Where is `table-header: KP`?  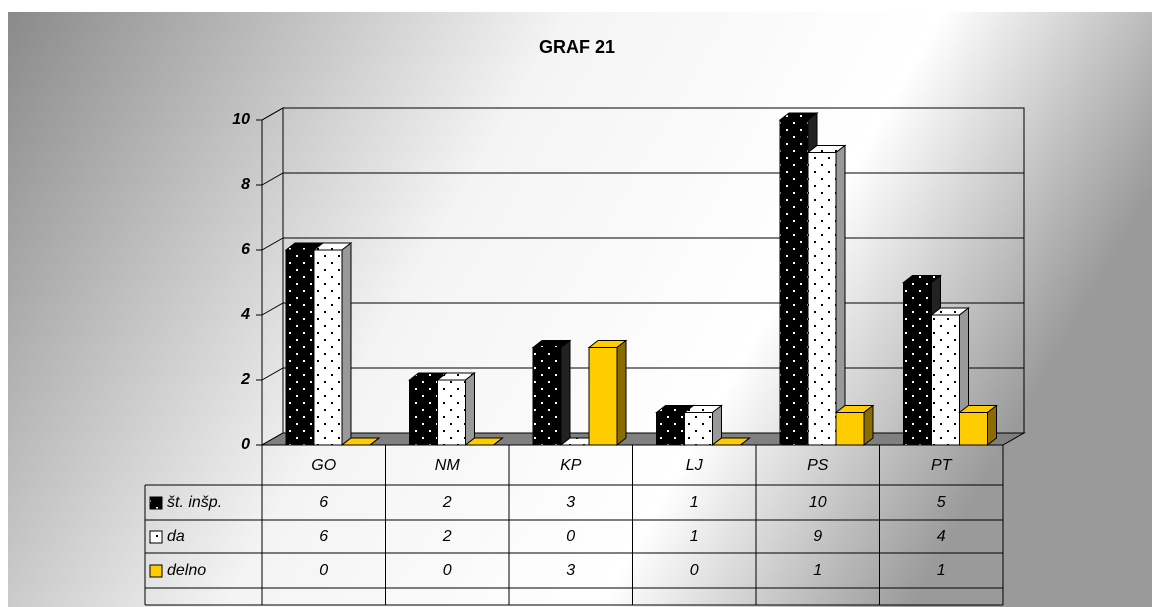
table-header: KP is located at coordinates (571, 465).